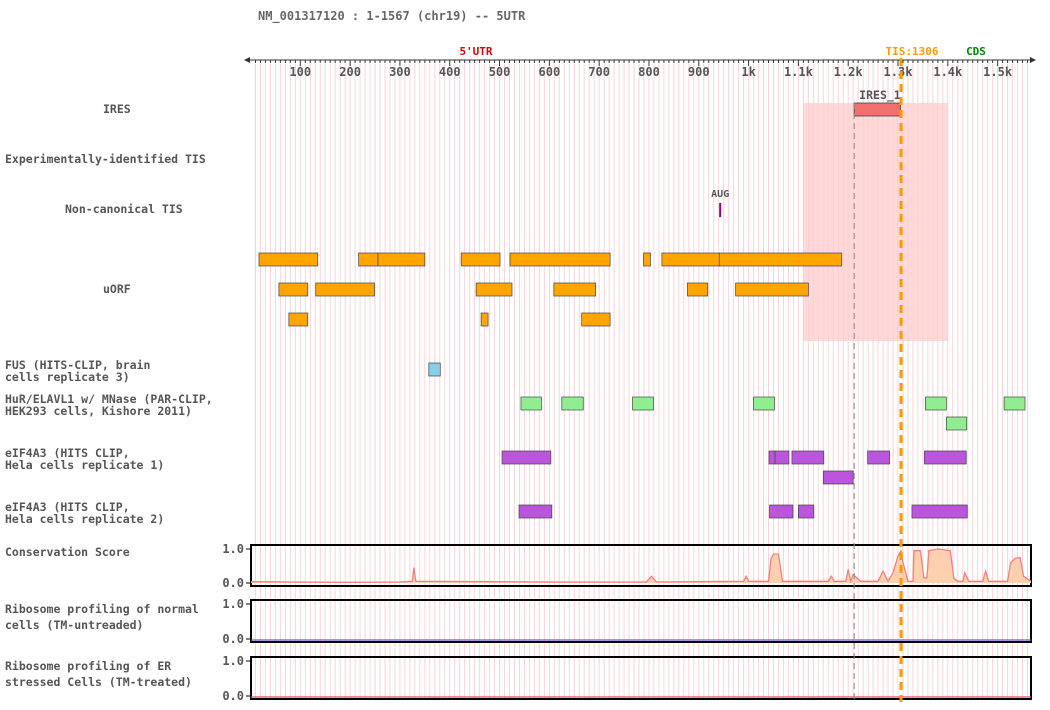 The width and height of the screenshot is (1050, 710). I want to click on track-label-hur-line2: HEK293 cells, Kishore 2011), so click(98, 411).